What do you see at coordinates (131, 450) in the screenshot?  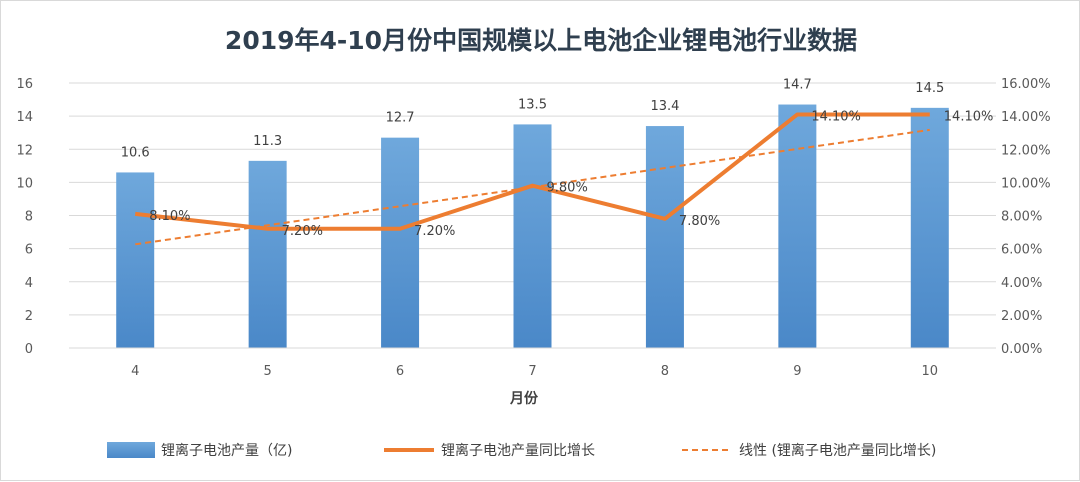 I see `legend-swatch-bar` at bounding box center [131, 450].